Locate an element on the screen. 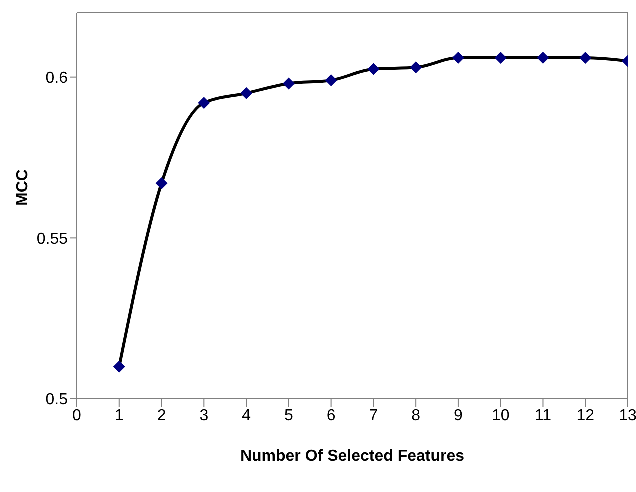  x-tick-label: 10 is located at coordinates (501, 415).